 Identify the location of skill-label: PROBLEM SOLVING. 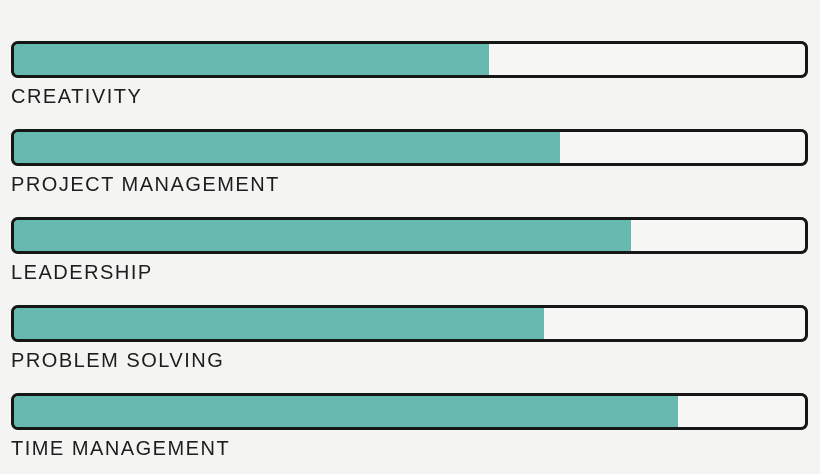
(118, 361).